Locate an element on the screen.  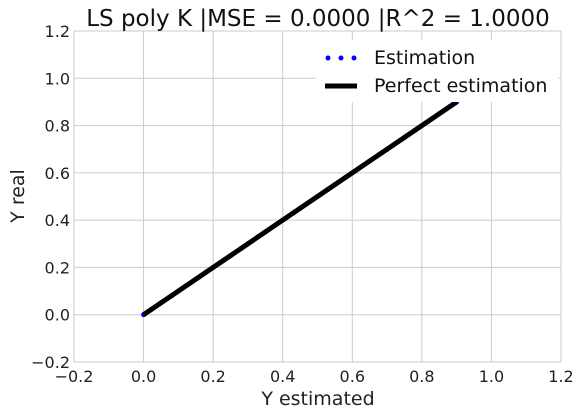
legend: Estimation Perfect estimation is located at coordinates (437, 71).